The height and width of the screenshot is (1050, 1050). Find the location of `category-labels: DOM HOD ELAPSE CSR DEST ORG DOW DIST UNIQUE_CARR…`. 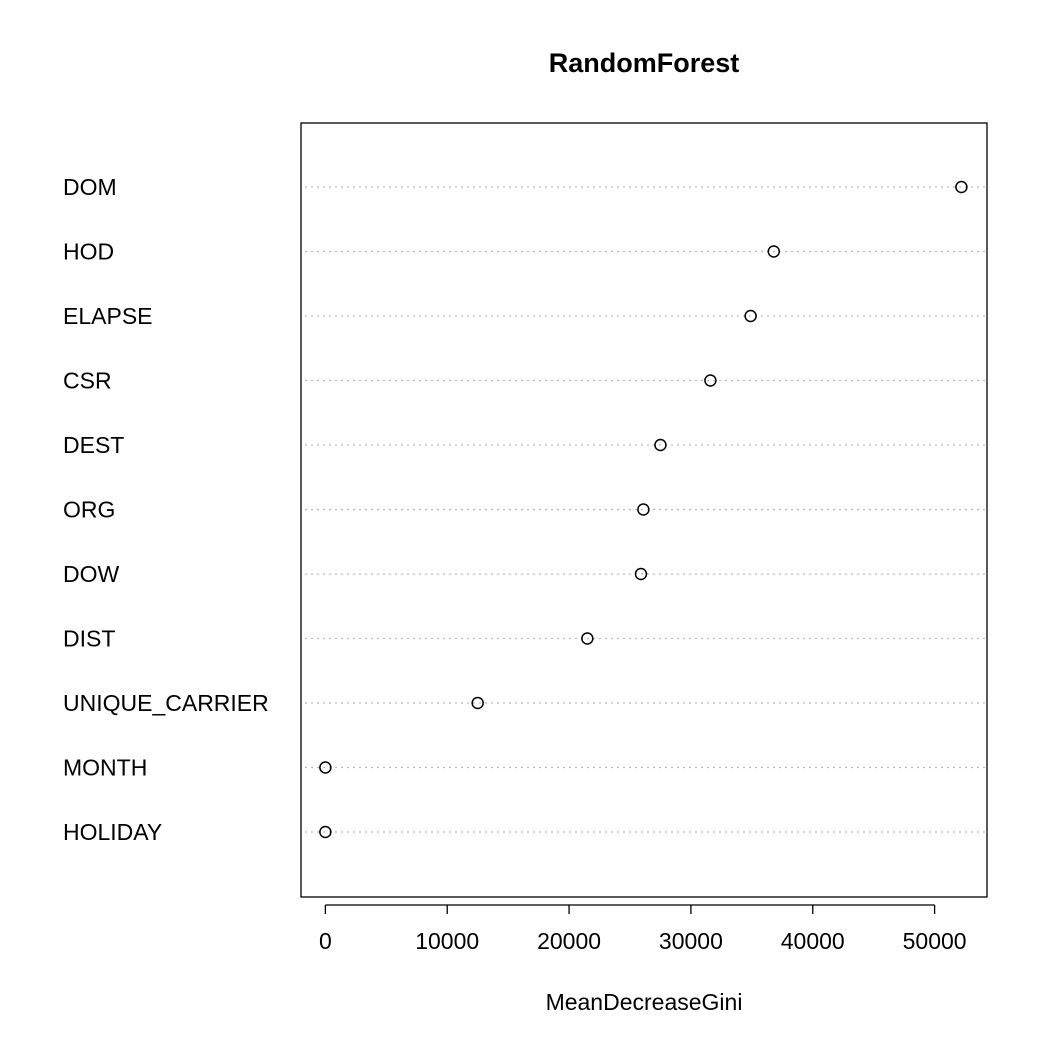

category-labels: DOM HOD ELAPSE CSR DEST ORG DOW DIST UNIQUE_CARR… is located at coordinates (166, 509).